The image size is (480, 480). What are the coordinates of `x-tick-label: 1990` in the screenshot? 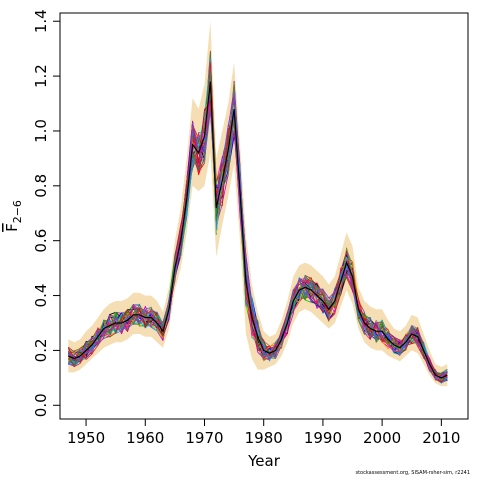 It's located at (323, 438).